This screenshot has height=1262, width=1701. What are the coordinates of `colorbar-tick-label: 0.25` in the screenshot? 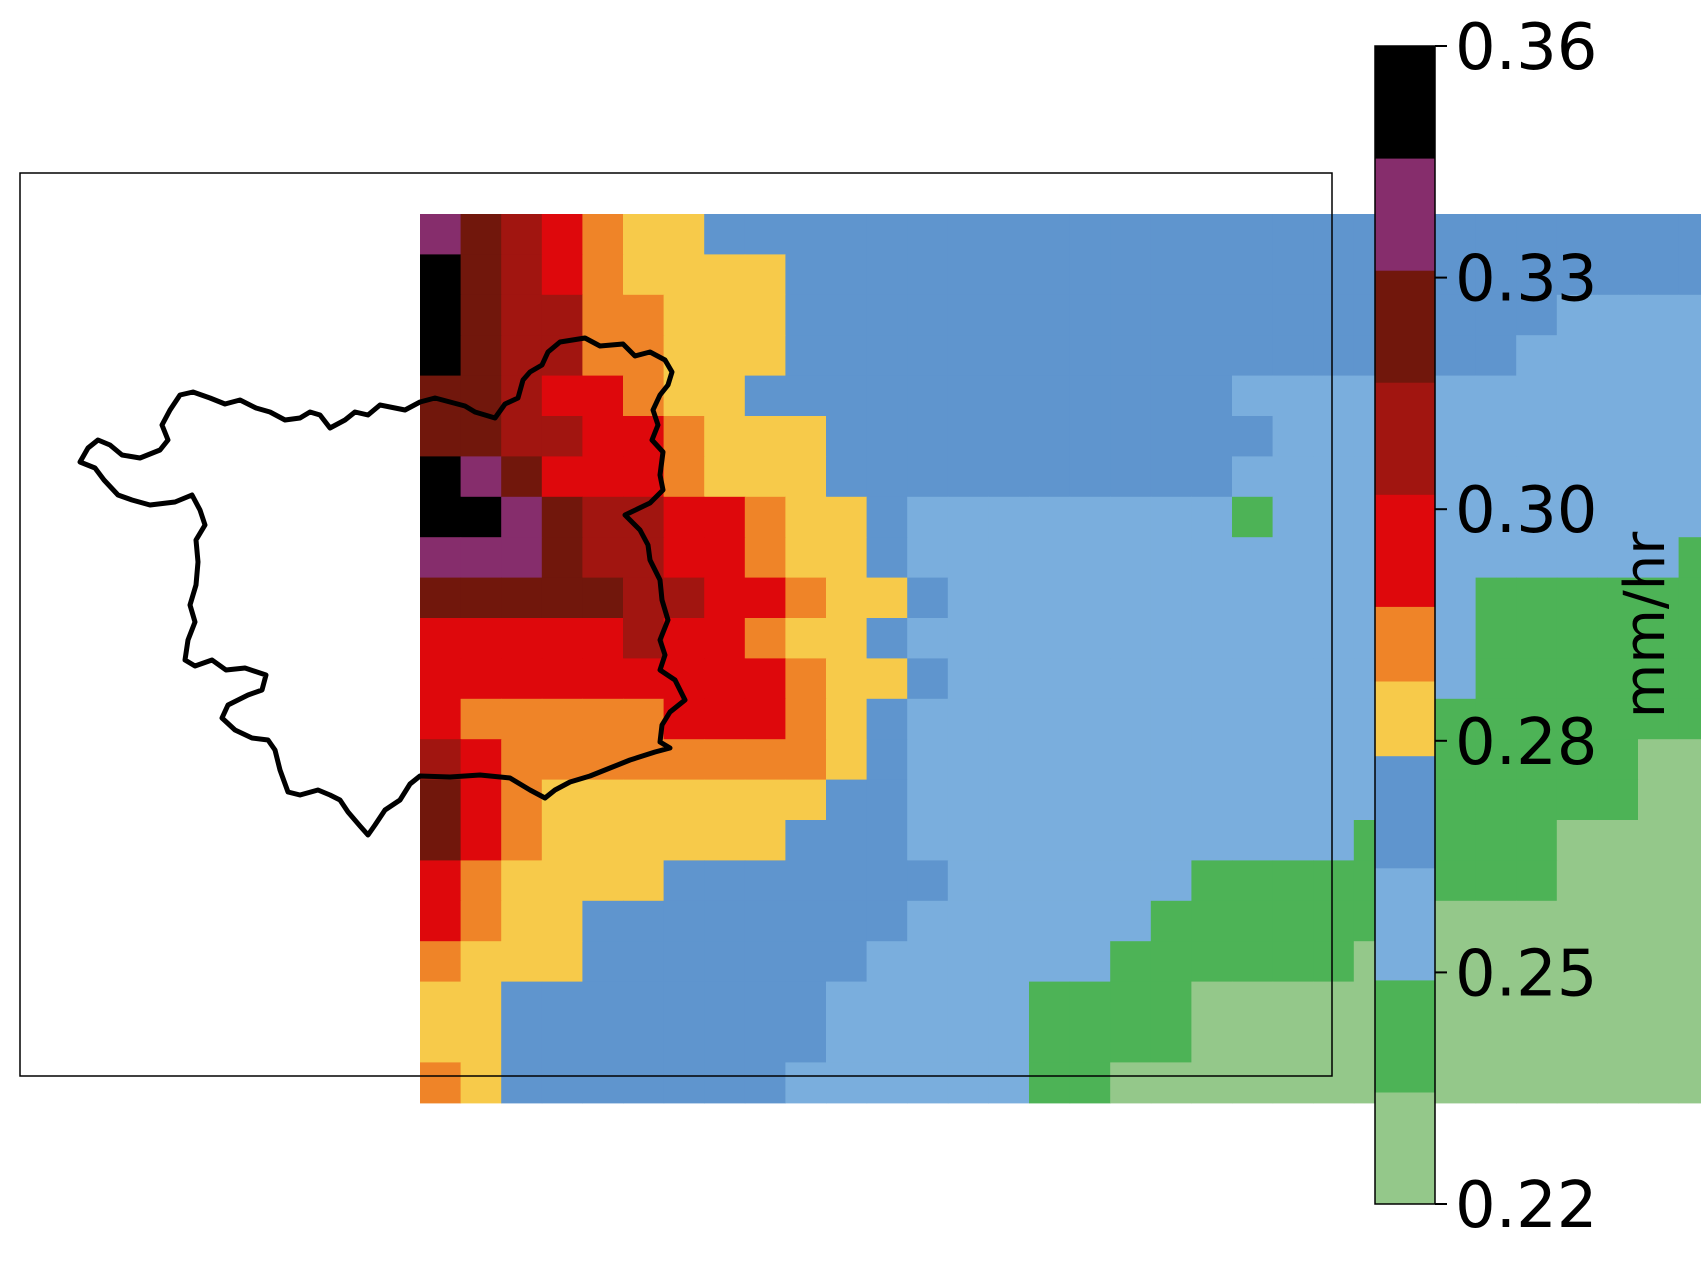 It's located at (1526, 974).